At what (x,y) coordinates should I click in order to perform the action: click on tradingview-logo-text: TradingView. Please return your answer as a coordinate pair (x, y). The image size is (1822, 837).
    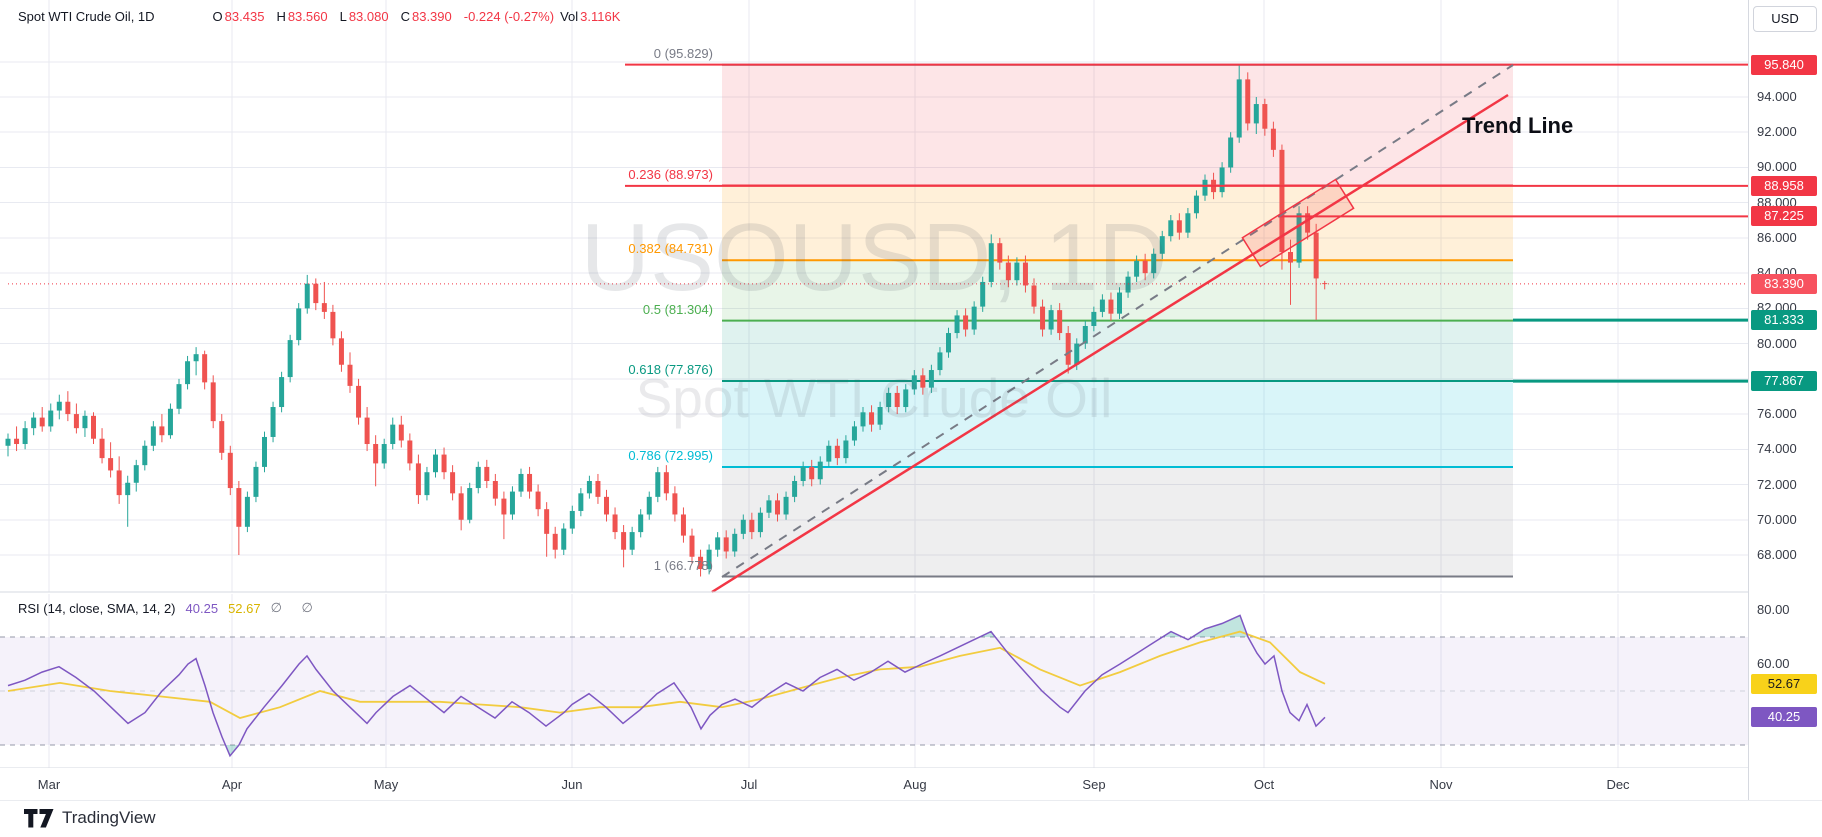
    Looking at the image, I should click on (109, 817).